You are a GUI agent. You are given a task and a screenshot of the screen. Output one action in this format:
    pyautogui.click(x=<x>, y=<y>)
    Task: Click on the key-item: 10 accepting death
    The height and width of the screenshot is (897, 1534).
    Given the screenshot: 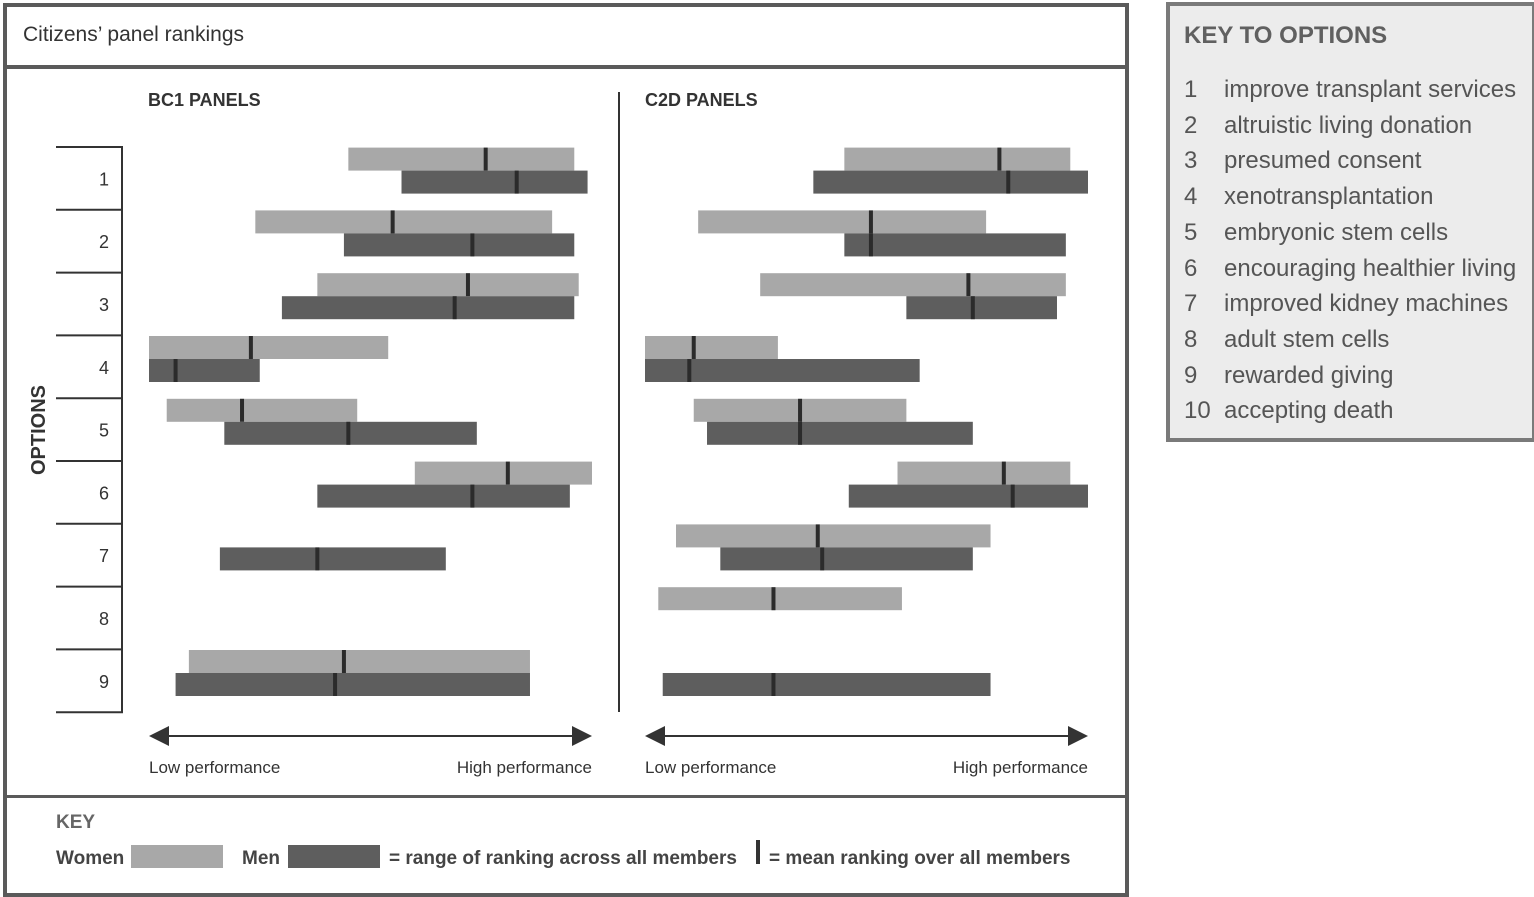 What is the action you would take?
    pyautogui.click(x=1288, y=411)
    